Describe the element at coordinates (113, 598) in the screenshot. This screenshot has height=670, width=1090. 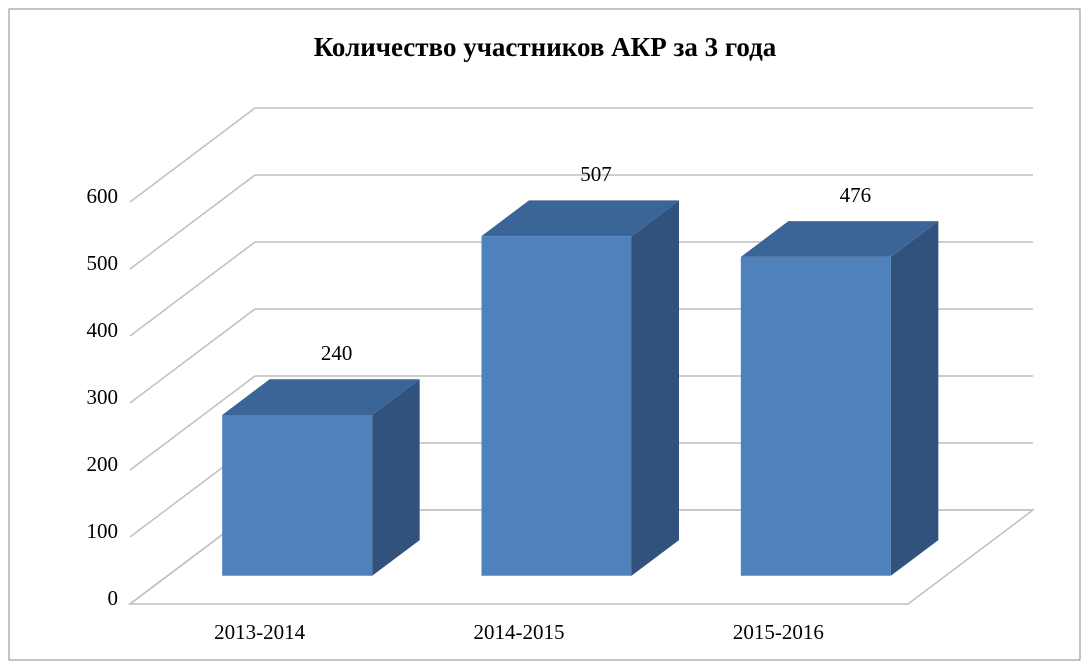
I see `y-tick-label: 0` at that location.